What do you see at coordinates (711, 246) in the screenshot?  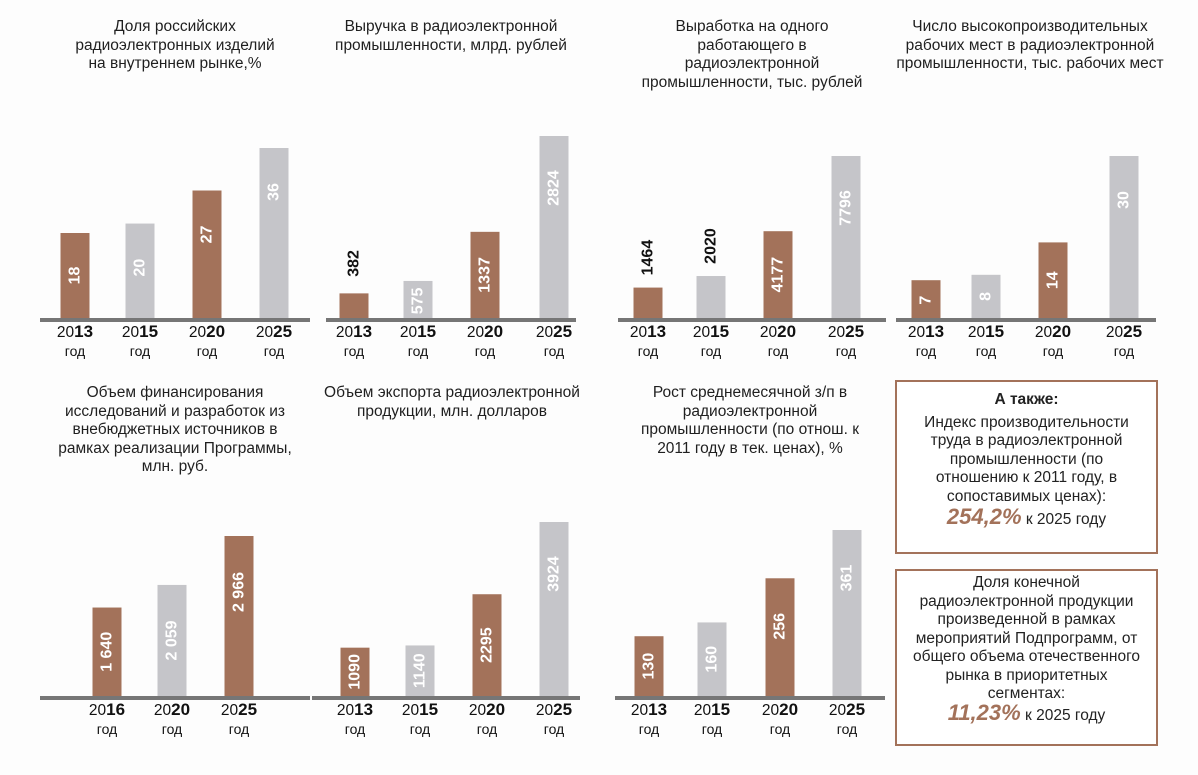 I see `data-label-2015: 2020` at bounding box center [711, 246].